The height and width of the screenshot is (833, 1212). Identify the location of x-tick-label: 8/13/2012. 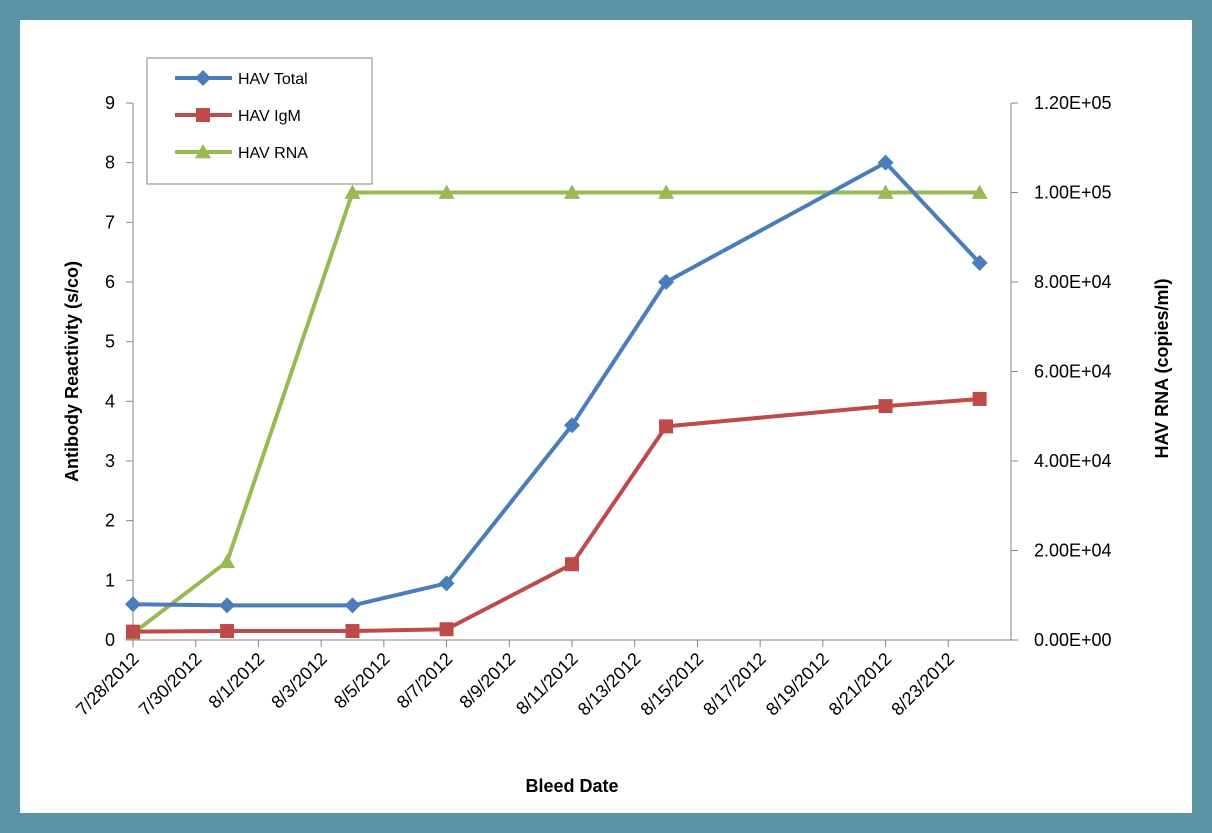
(609, 684).